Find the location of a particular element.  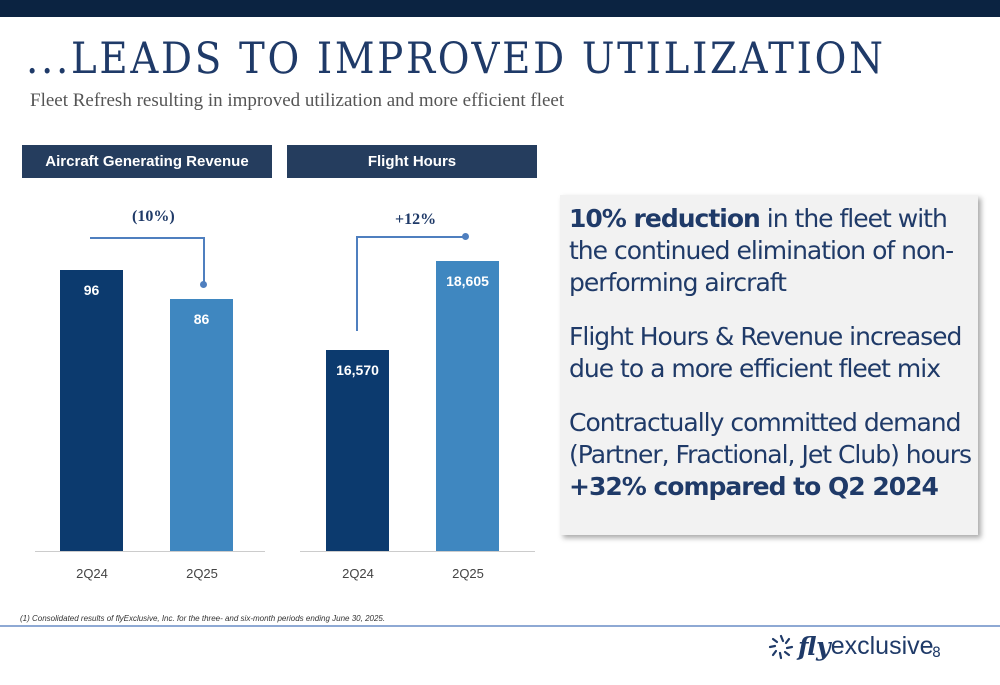

logo-fly: fly is located at coordinates (814, 646).